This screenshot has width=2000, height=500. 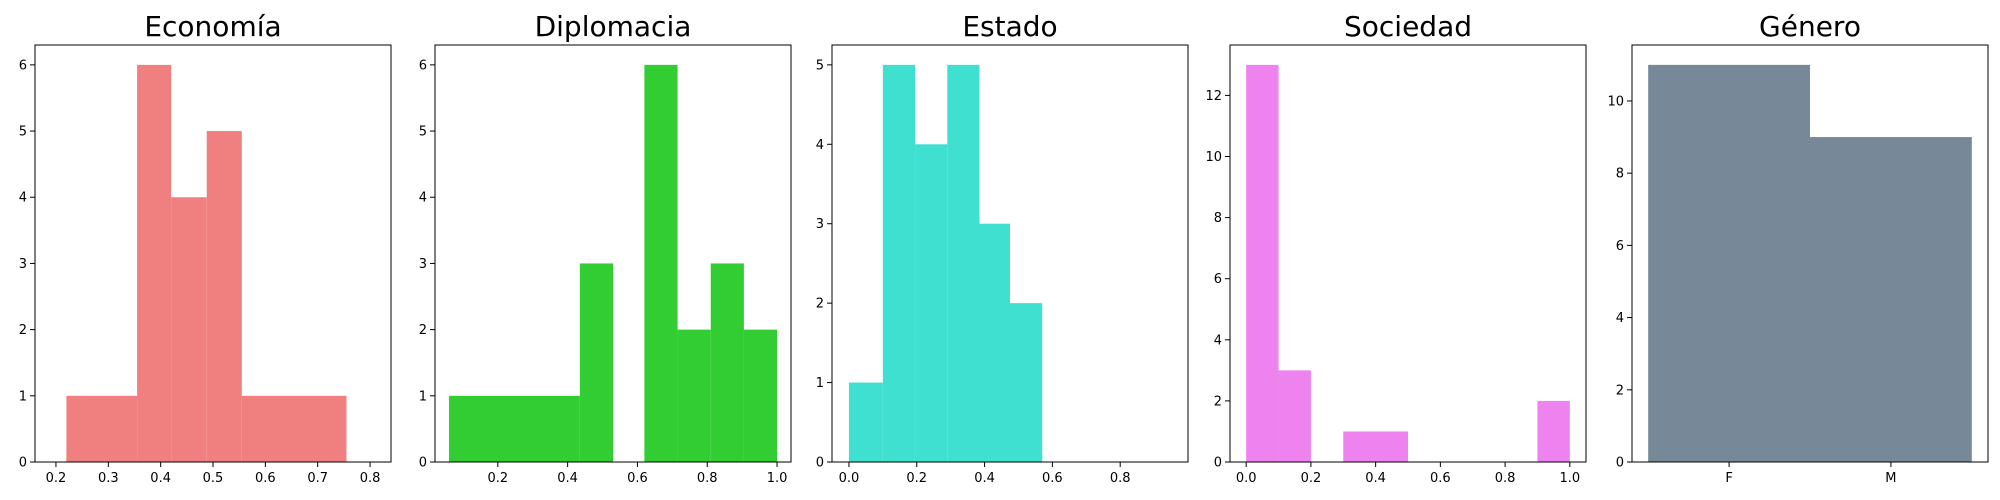 I want to click on diplomacia-ytick-label-0: 0, so click(x=423, y=463).